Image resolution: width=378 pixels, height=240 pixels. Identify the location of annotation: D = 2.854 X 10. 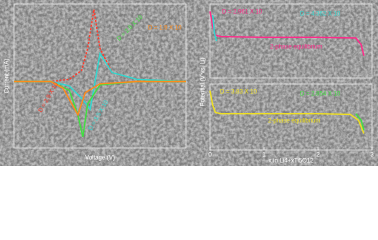
(320, 95).